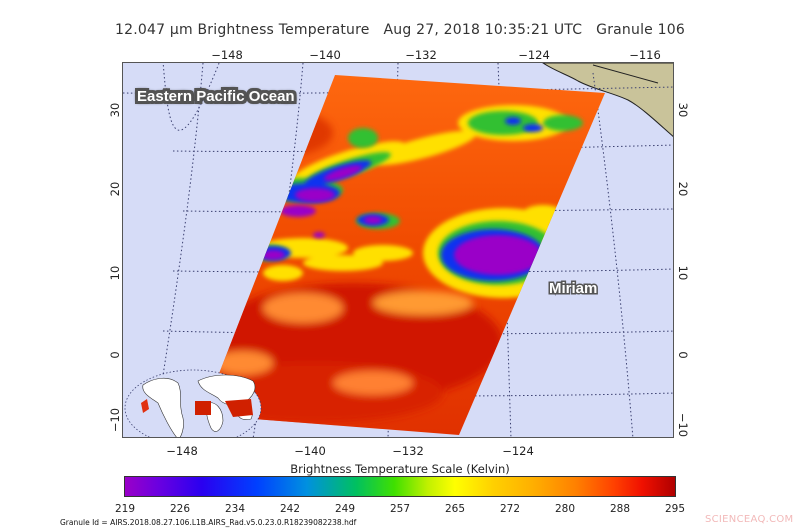 The height and width of the screenshot is (530, 800). I want to click on right-lat-tick: −10, so click(683, 425).